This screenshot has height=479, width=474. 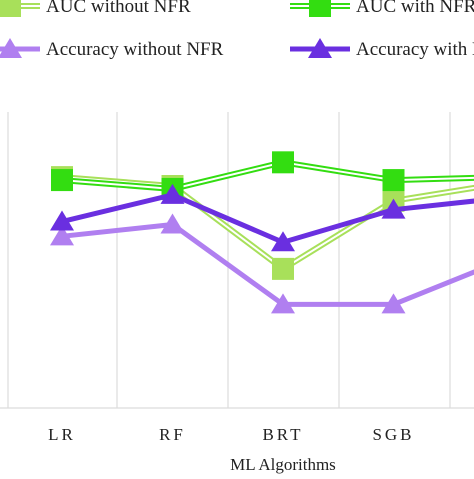 I want to click on legend-label: Accuracy without NFR, so click(x=135, y=49).